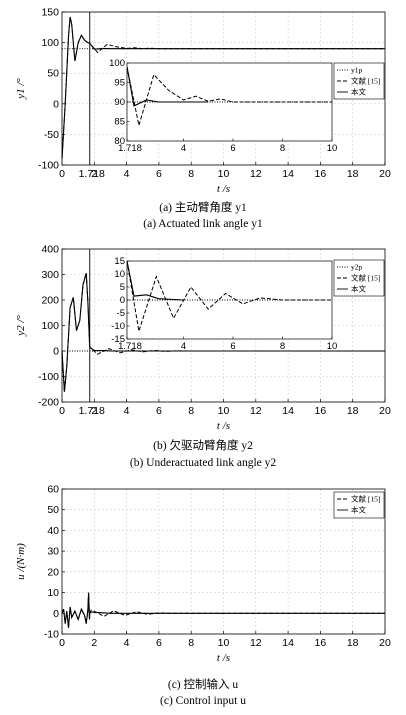 The height and width of the screenshot is (715, 406). Describe the element at coordinates (48, 403) in the screenshot. I see `y-tick-label: -200` at that location.